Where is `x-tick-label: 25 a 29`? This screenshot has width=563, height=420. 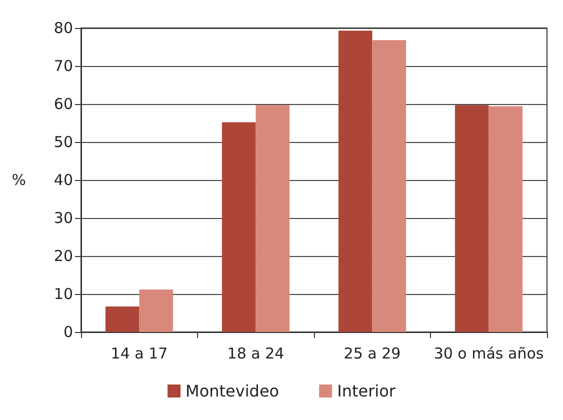
x-tick-label: 25 a 29 is located at coordinates (372, 353).